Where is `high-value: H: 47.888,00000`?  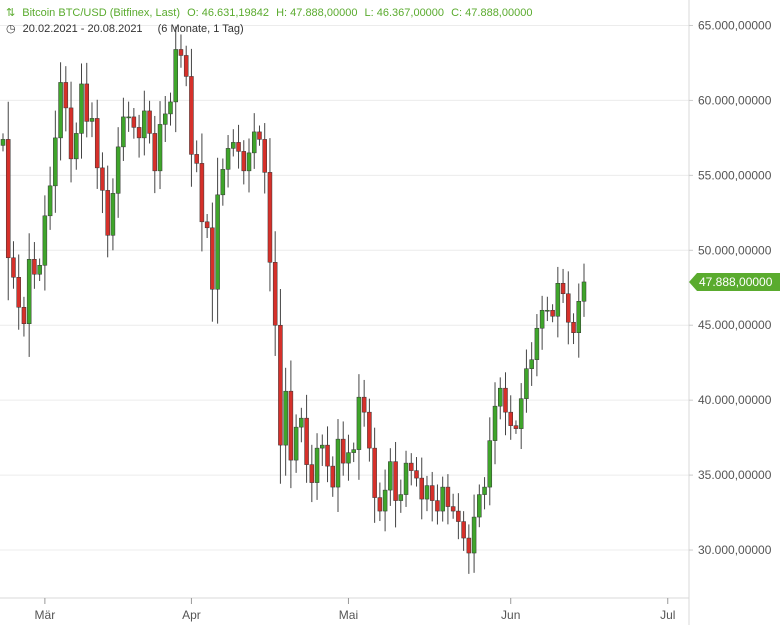
high-value: H: 47.888,00000 is located at coordinates (317, 13).